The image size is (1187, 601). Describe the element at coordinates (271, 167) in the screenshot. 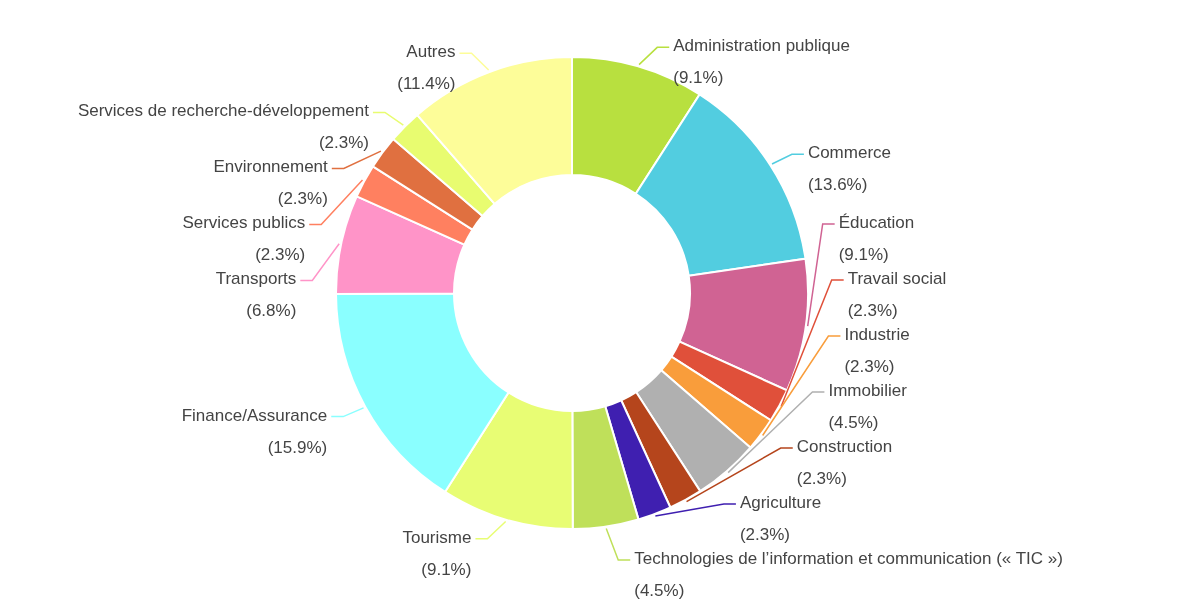

I see `slice-label: Environnement` at that location.